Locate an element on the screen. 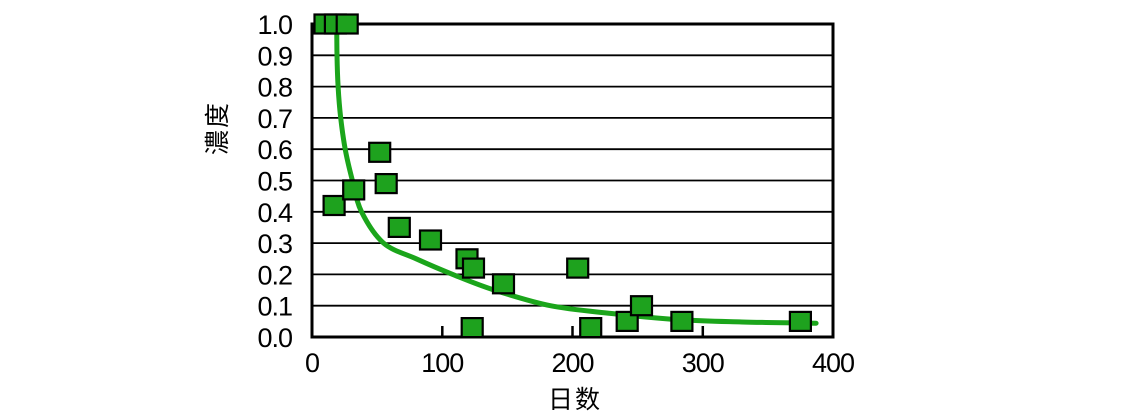 Image resolution: width=1148 pixels, height=416 pixels. y-axis-title: 濃度 is located at coordinates (218, 128).